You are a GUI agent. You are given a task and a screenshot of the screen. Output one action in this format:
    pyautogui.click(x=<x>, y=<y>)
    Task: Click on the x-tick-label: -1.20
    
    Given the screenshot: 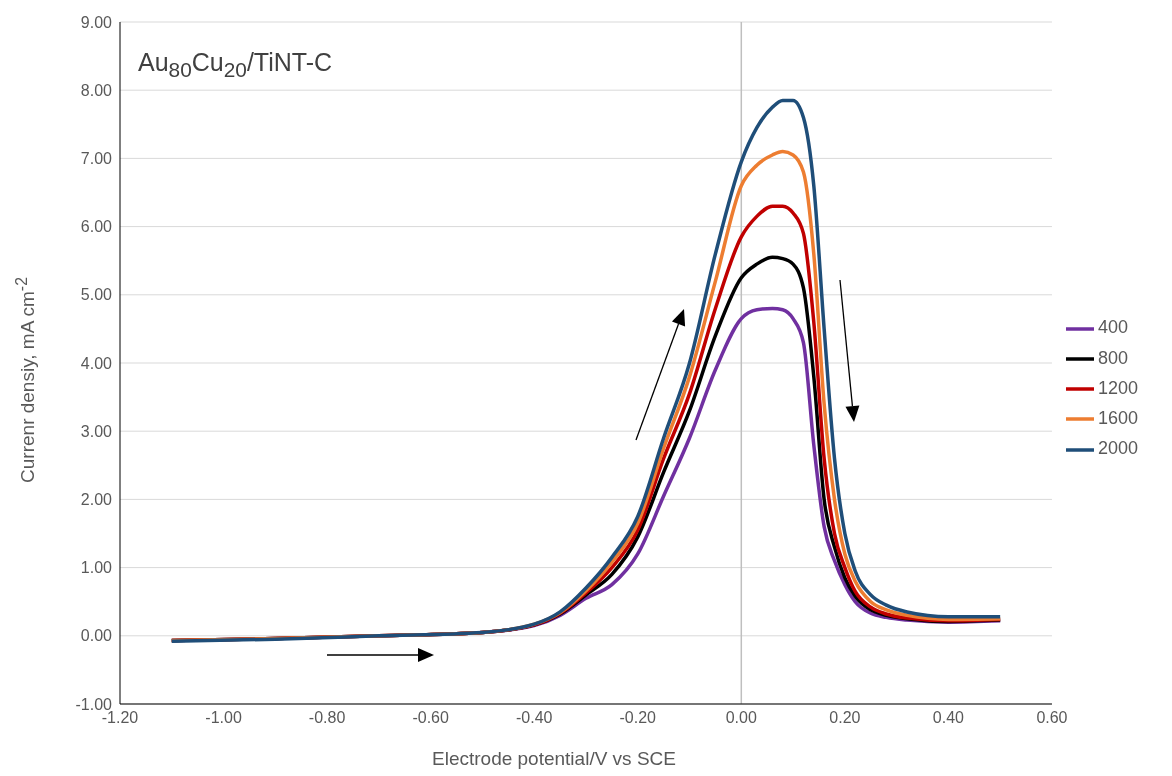 What is the action you would take?
    pyautogui.click(x=120, y=718)
    